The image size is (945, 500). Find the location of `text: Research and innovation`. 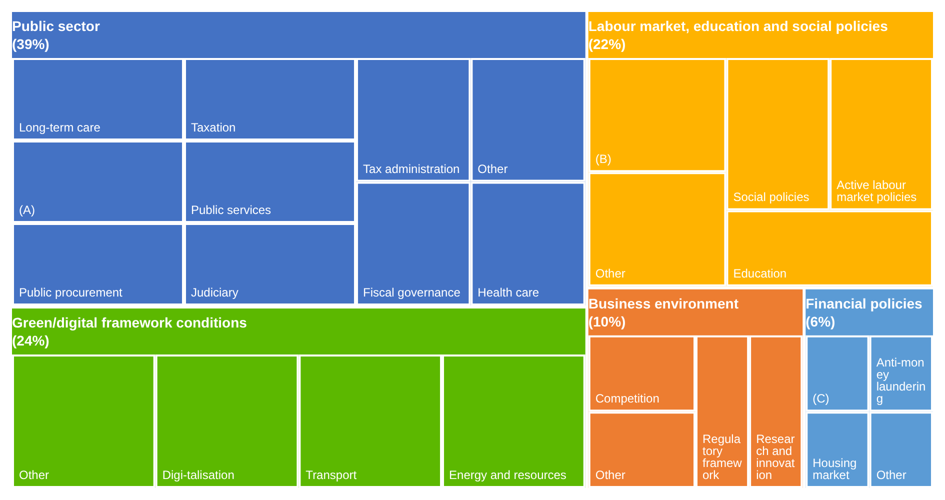

text: Research and innovation is located at coordinates (775, 457).